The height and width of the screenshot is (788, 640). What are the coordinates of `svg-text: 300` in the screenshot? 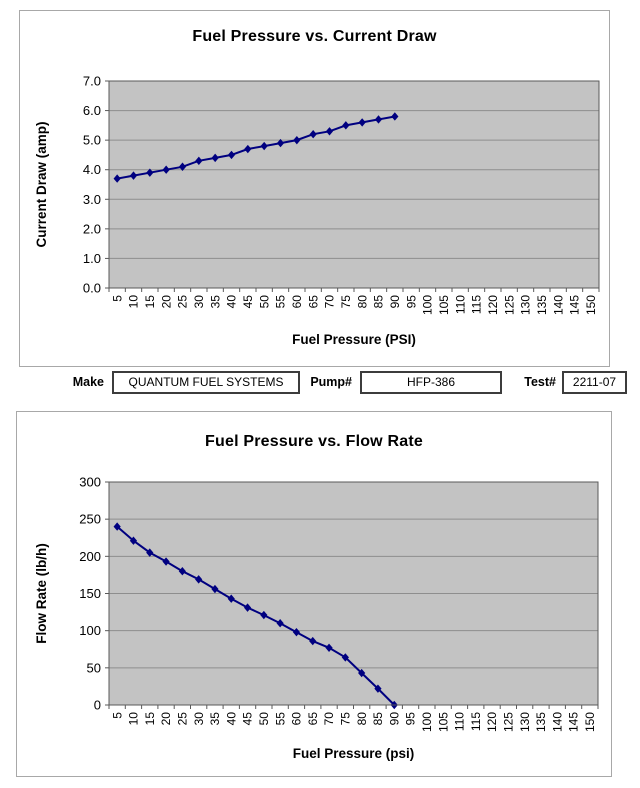 It's located at (90, 482).